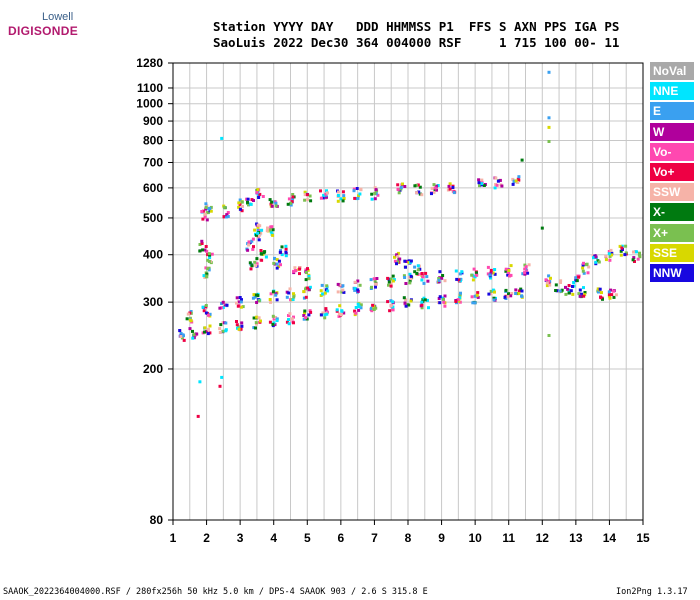  I want to click on legend-item-vo: Vo+, so click(672, 172).